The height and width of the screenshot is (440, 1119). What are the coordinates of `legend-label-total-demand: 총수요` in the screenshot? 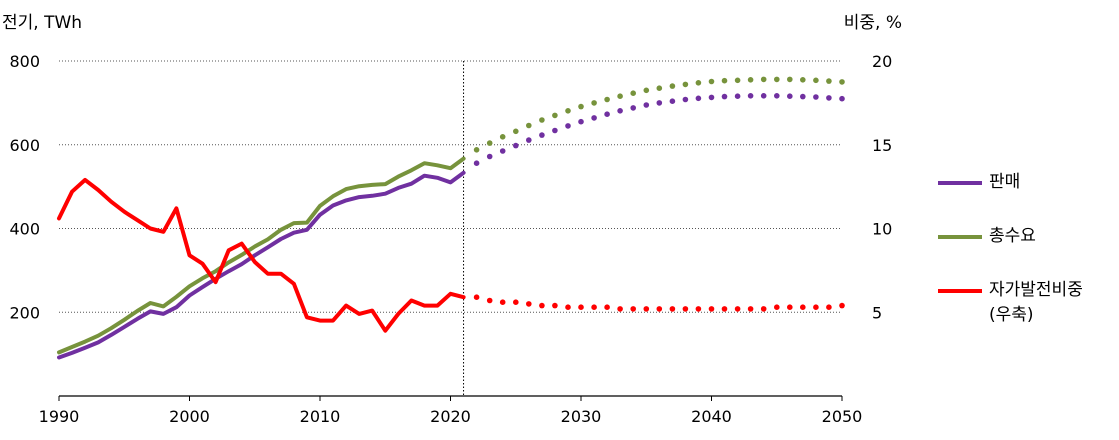 It's located at (1012, 236).